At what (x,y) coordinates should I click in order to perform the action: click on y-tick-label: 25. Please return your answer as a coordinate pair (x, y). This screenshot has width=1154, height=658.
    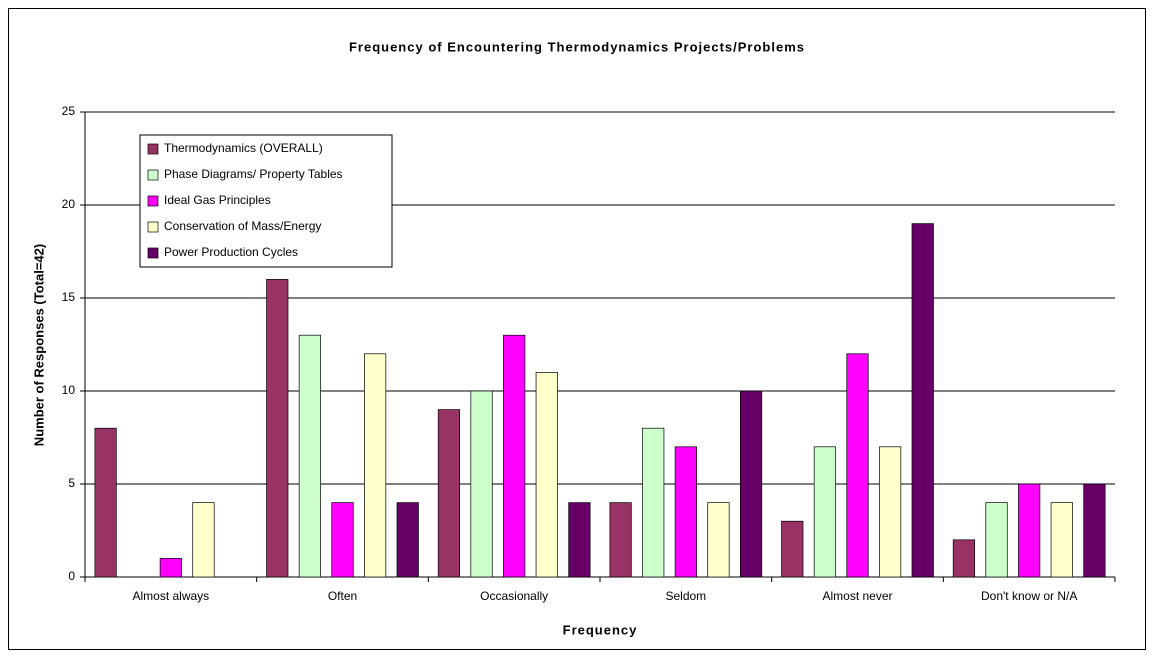
    Looking at the image, I should click on (69, 111).